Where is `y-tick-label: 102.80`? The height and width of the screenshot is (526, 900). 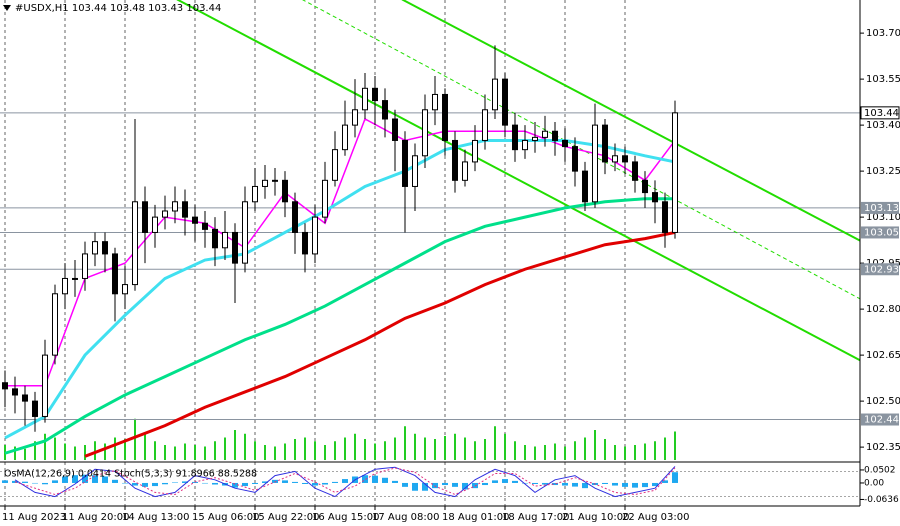 y-tick-label: 102.80 is located at coordinates (883, 309).